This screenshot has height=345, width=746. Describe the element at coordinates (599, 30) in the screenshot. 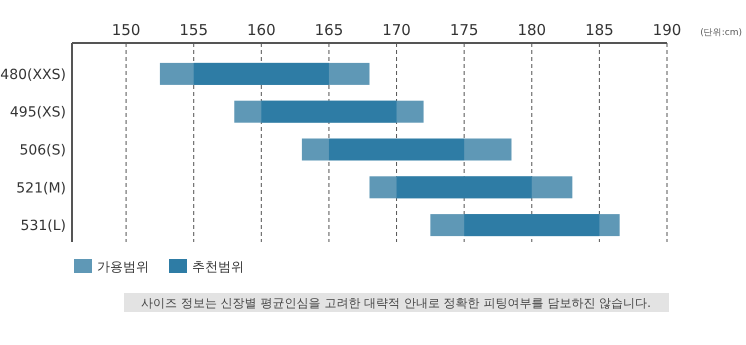

I see `x-tick-label: 185` at that location.